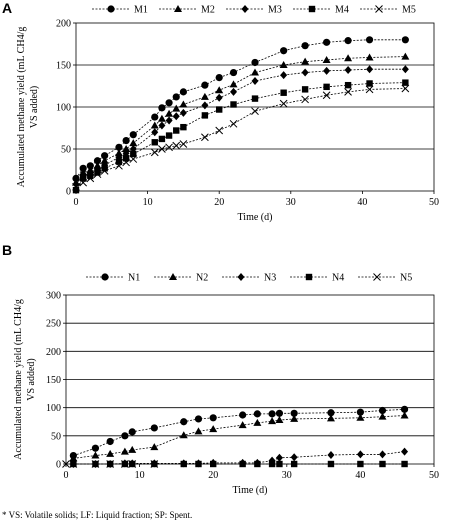 This screenshot has height=527, width=454. I want to click on panel-a-legend-item-m1: M1, so click(120, 10).